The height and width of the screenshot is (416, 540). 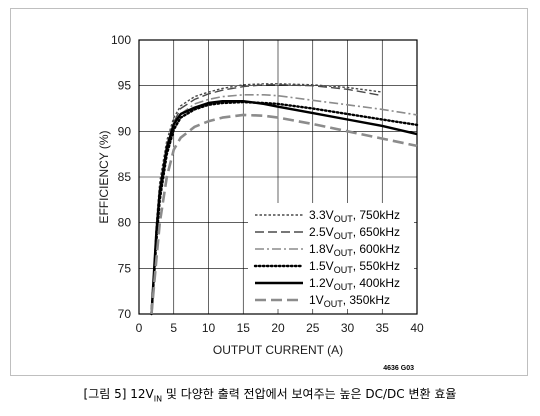 I want to click on x-tick-label: 20, so click(x=278, y=328).